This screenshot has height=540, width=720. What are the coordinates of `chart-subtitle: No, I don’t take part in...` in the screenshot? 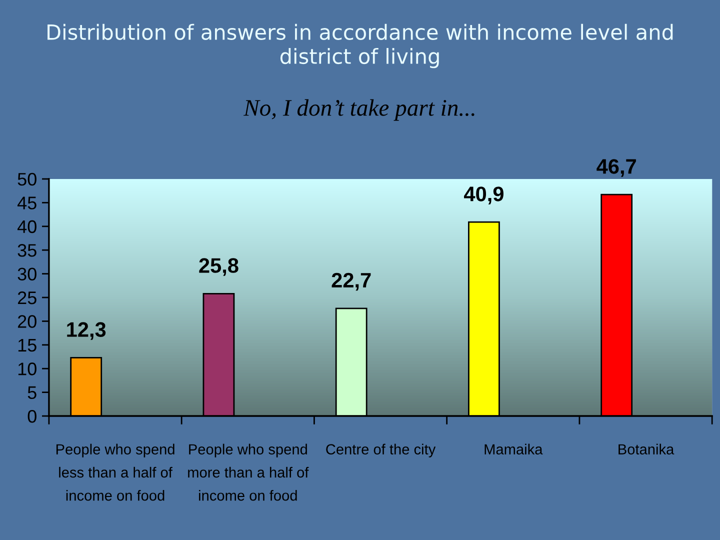 It's located at (358, 110).